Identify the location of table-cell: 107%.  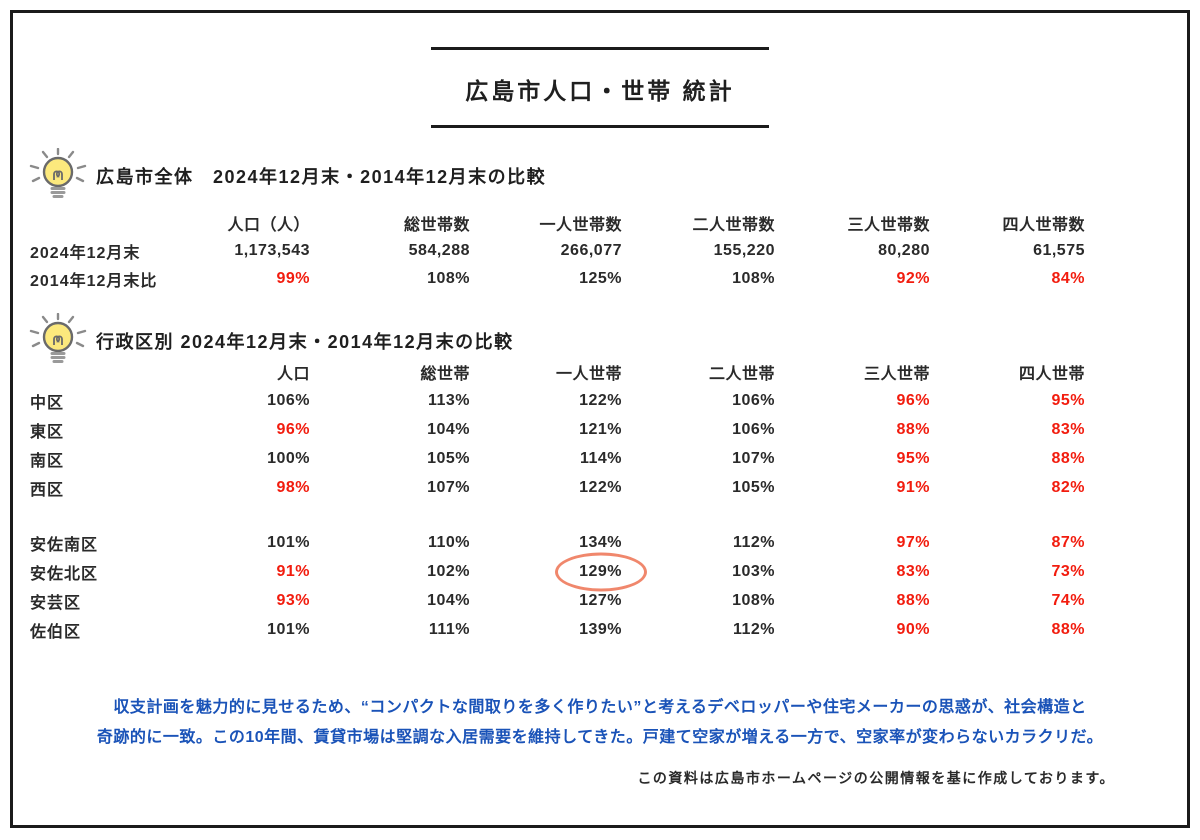
(698, 459).